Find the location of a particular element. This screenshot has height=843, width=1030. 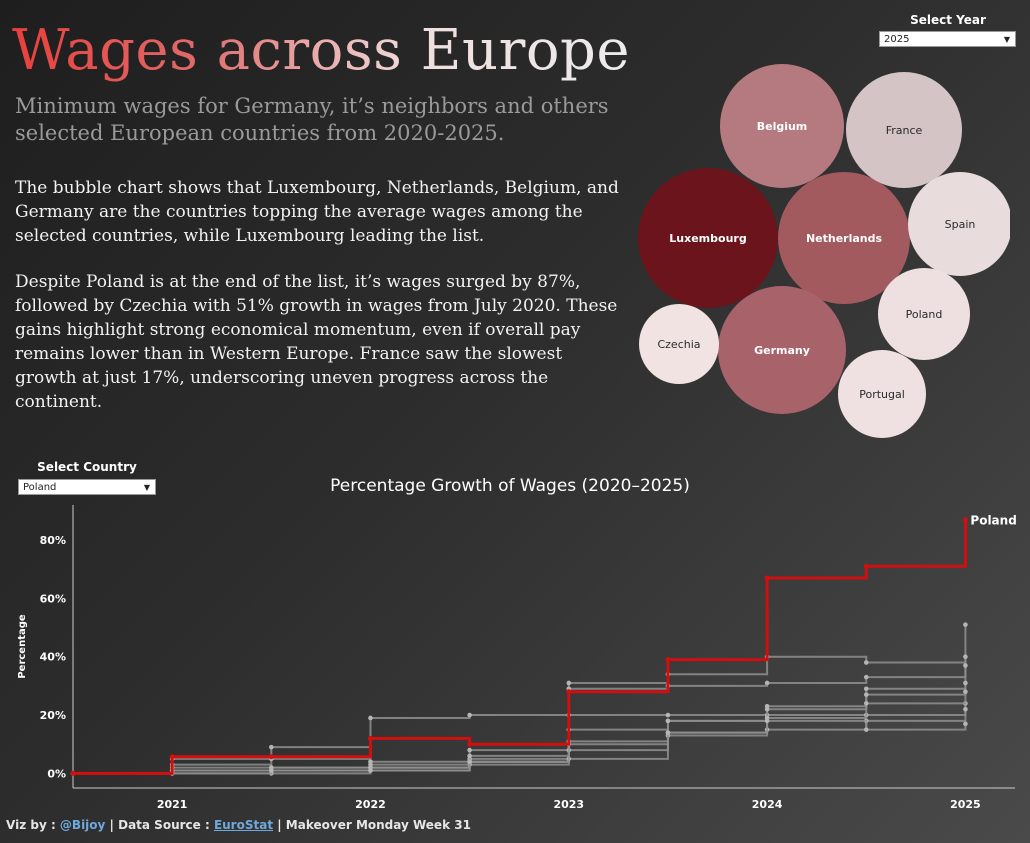

bubble-france: France is located at coordinates (904, 130).